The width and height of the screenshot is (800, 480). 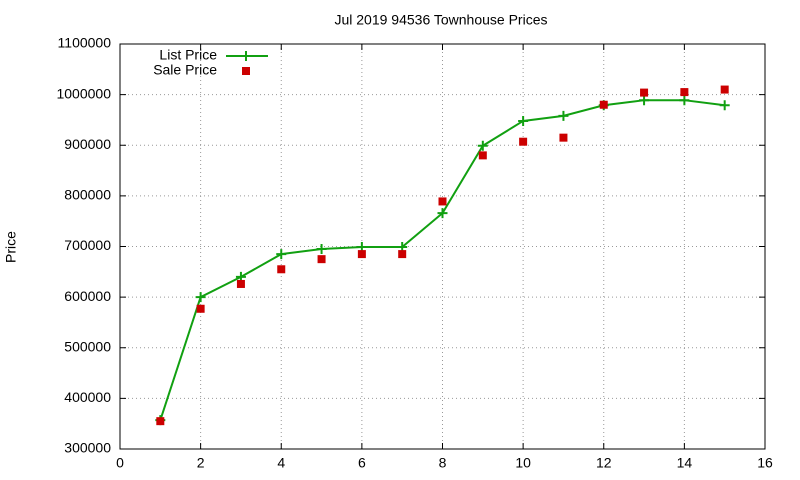 What do you see at coordinates (188, 55) in the screenshot?
I see `legend-label: List Price` at bounding box center [188, 55].